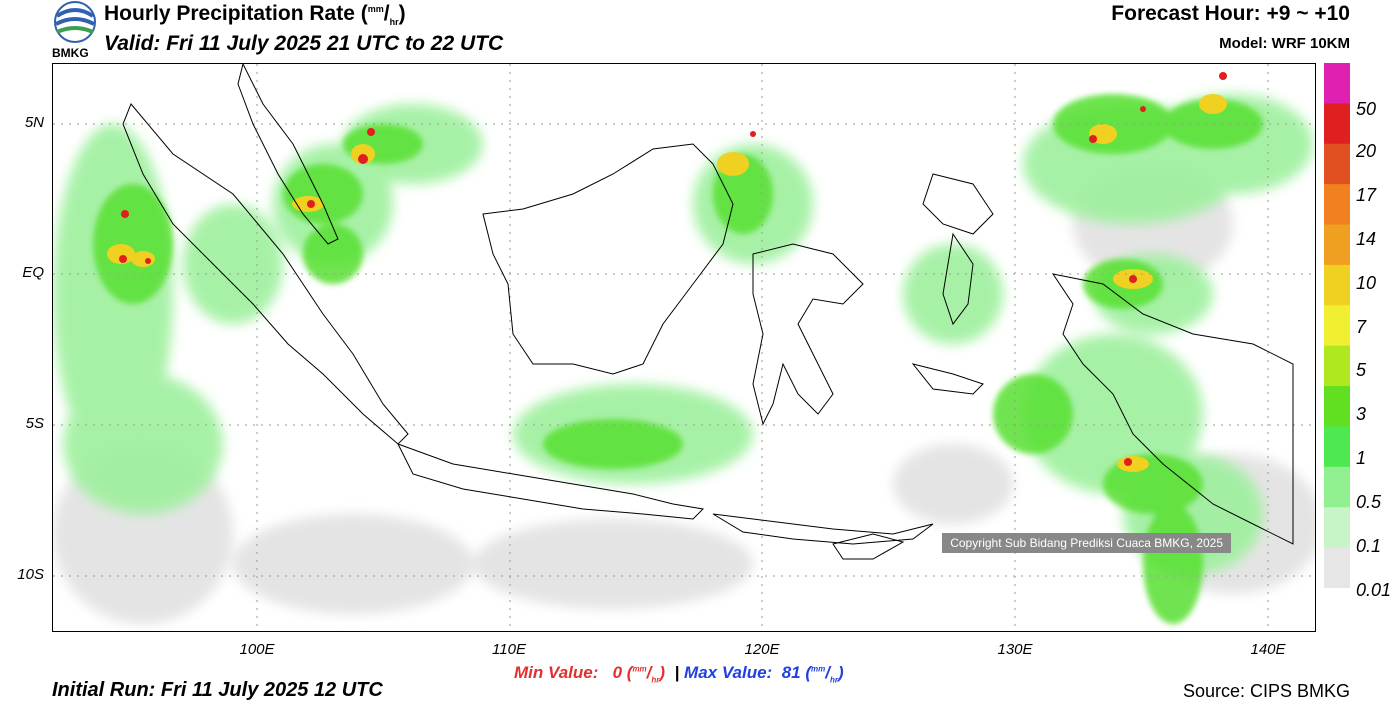 The width and height of the screenshot is (1400, 709). Describe the element at coordinates (394, 22) in the screenshot. I see `title-unit-bottom: hr` at that location.